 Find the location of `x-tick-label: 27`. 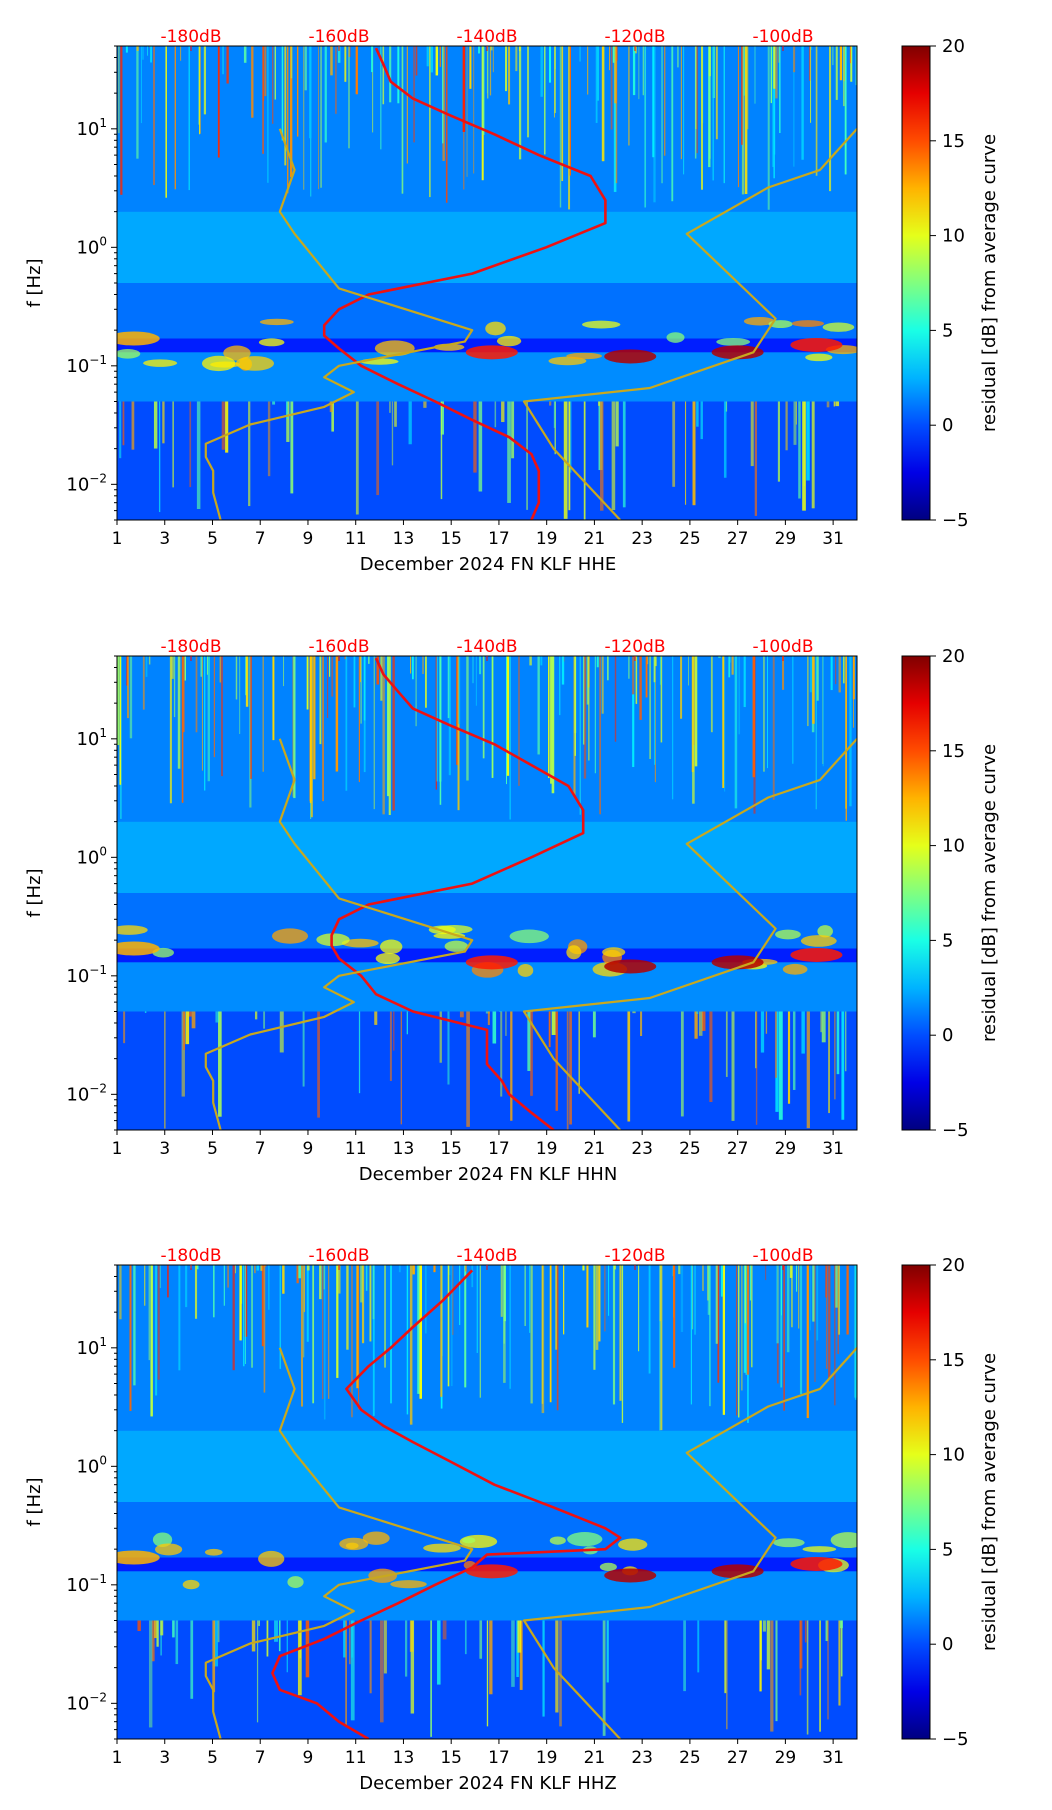

x-tick-label: 27 is located at coordinates (738, 539).